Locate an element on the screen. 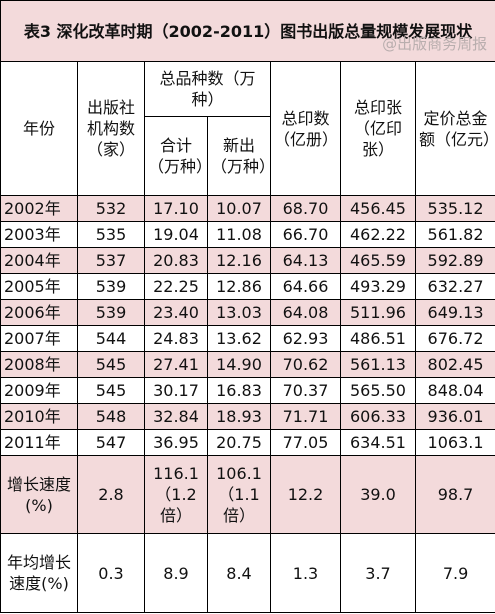 The height and width of the screenshot is (614, 495). cell: 32.84 is located at coordinates (176, 416).